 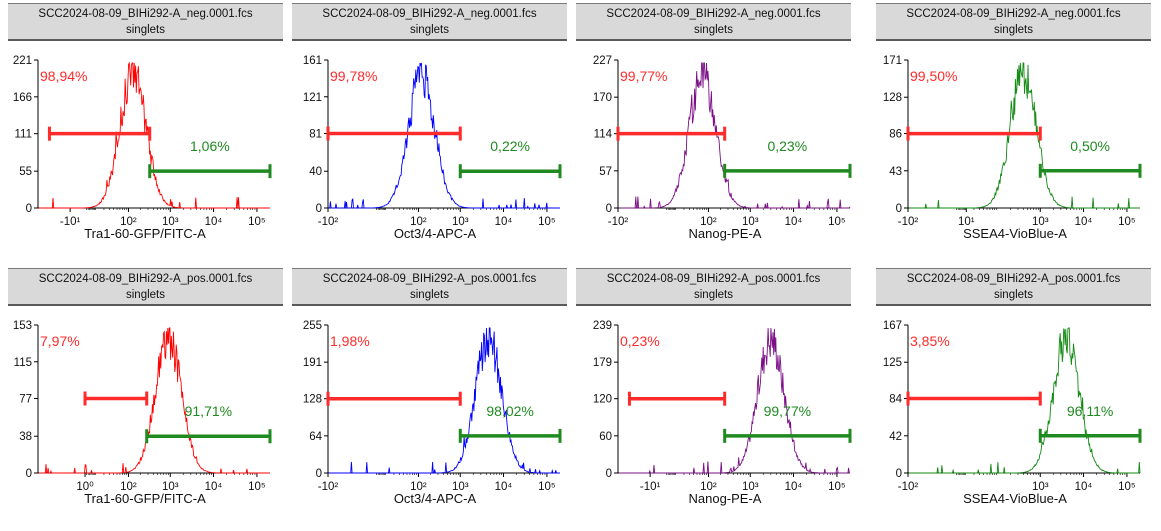 I want to click on gate-percentage-label: 98,02%, so click(x=509, y=411).